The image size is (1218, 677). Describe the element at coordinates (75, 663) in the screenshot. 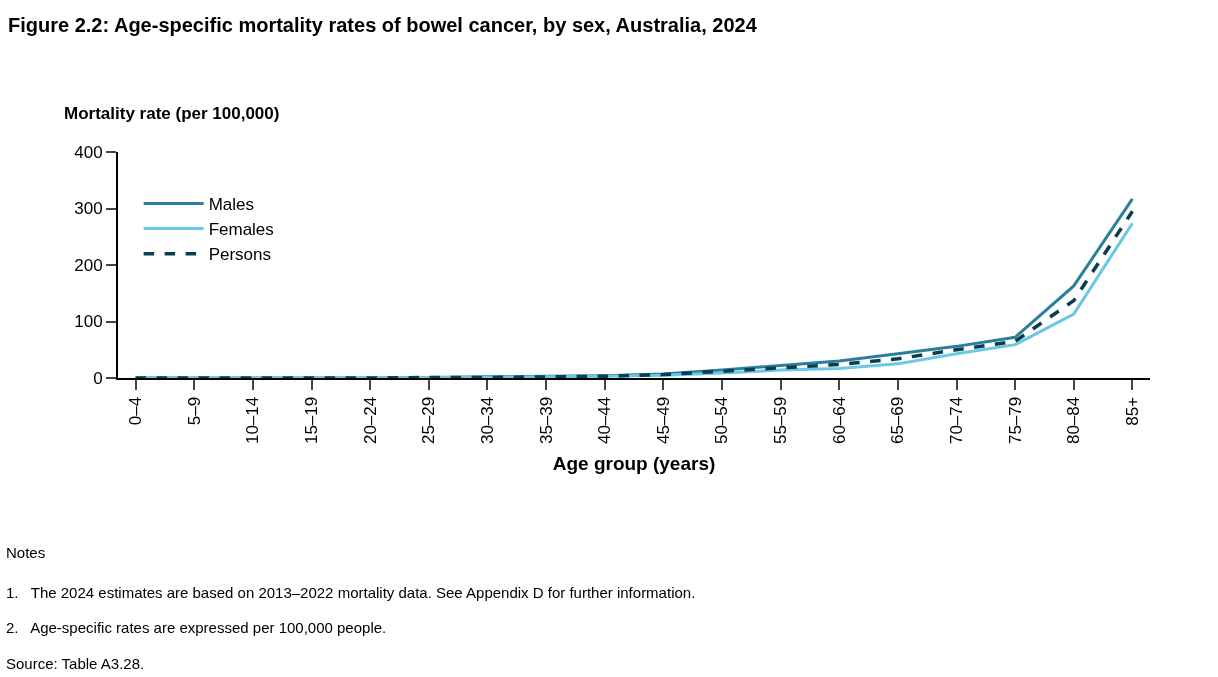

I see `source-note: Source: Table A3.28.` at that location.